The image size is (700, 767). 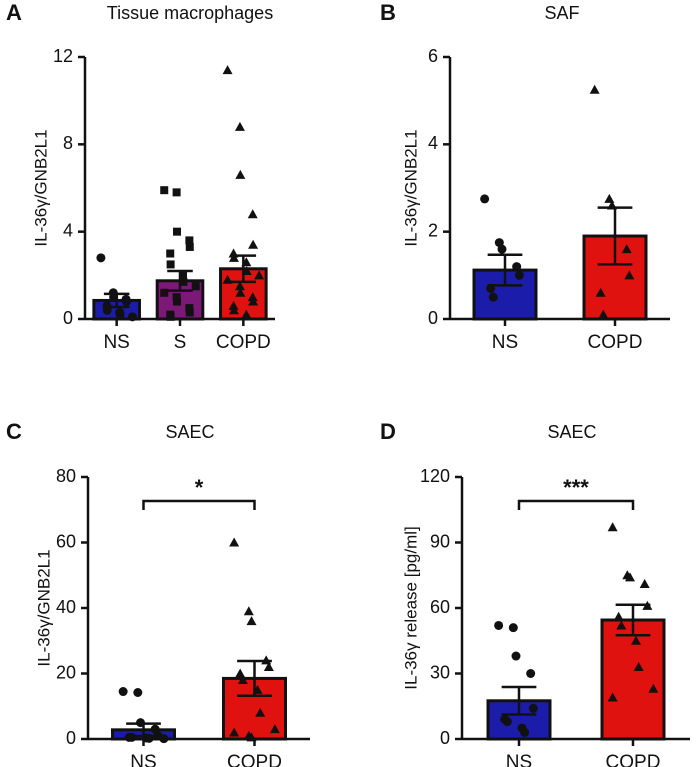 What do you see at coordinates (180, 342) in the screenshot?
I see `x-tick-label: S` at bounding box center [180, 342].